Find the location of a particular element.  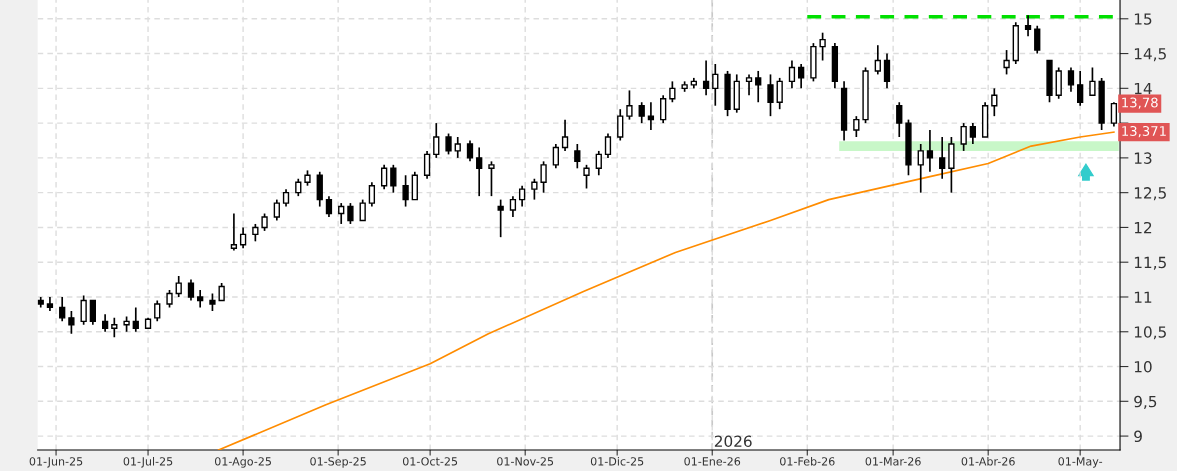

ref-line-label: 2026 is located at coordinates (733, 441).